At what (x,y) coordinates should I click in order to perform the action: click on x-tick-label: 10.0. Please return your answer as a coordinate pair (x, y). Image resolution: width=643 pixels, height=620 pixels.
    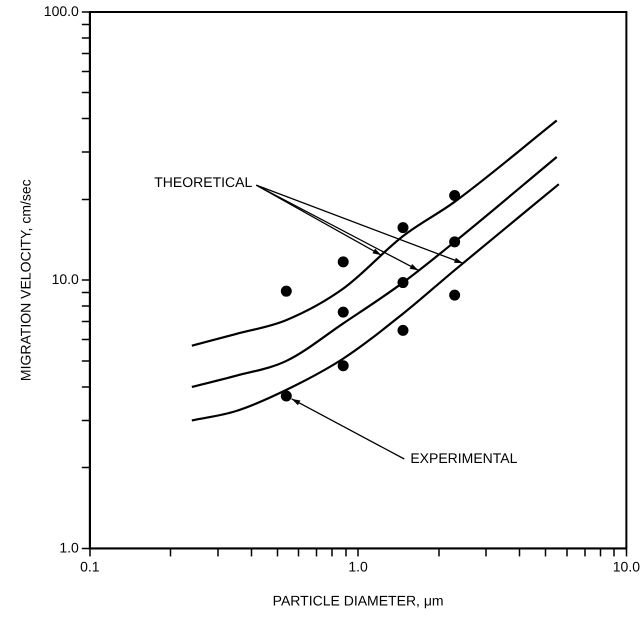
    Looking at the image, I should click on (626, 566).